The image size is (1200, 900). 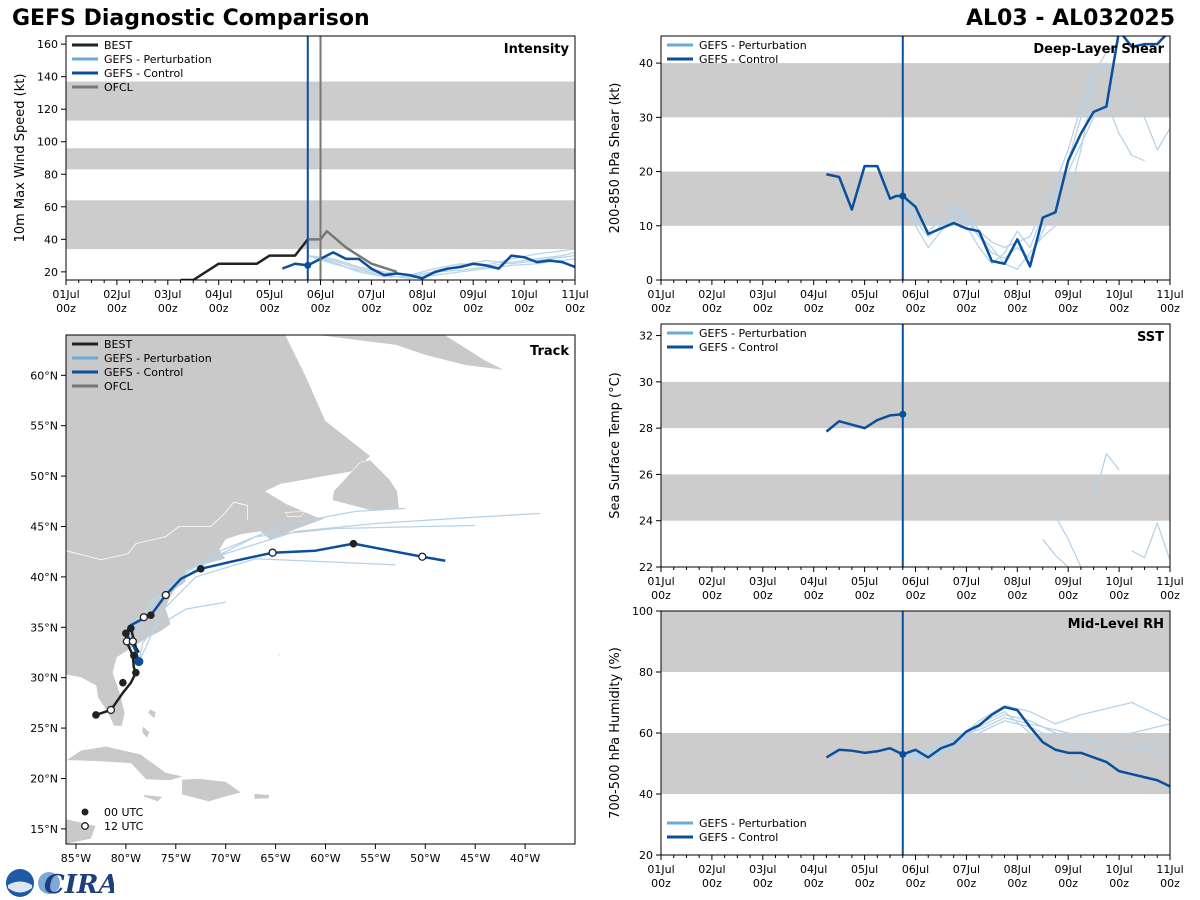 I want to click on x-tick-label: 45°W, so click(x=475, y=858).